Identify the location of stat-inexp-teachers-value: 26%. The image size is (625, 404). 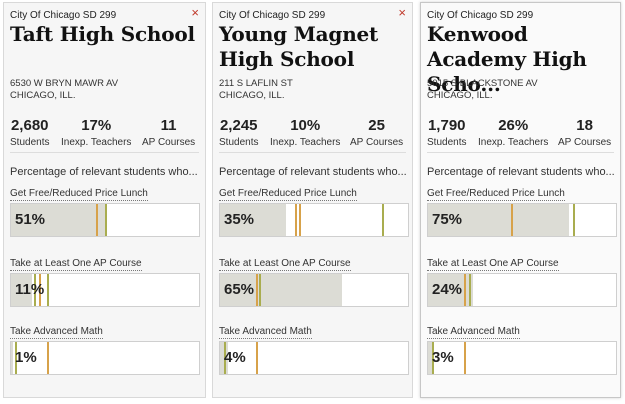
(513, 125).